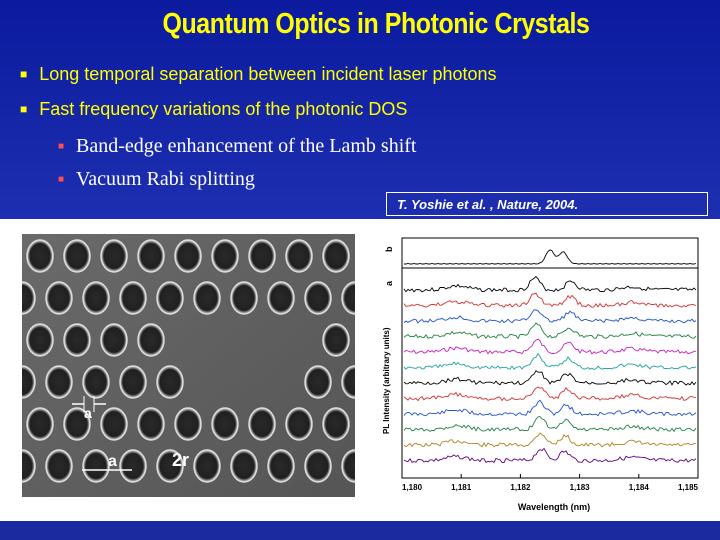  Describe the element at coordinates (550, 483) in the screenshot. I see `x-ticks: 1,180 1,181 1,182 1,183 1,184 1,185` at that location.